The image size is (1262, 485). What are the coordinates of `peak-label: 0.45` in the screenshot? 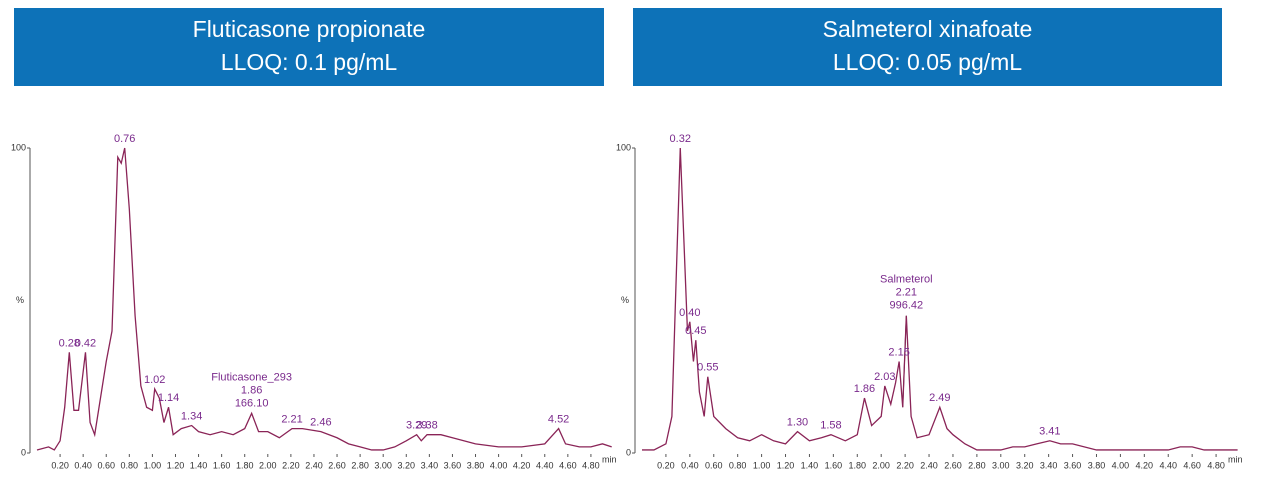 It's located at (695, 331).